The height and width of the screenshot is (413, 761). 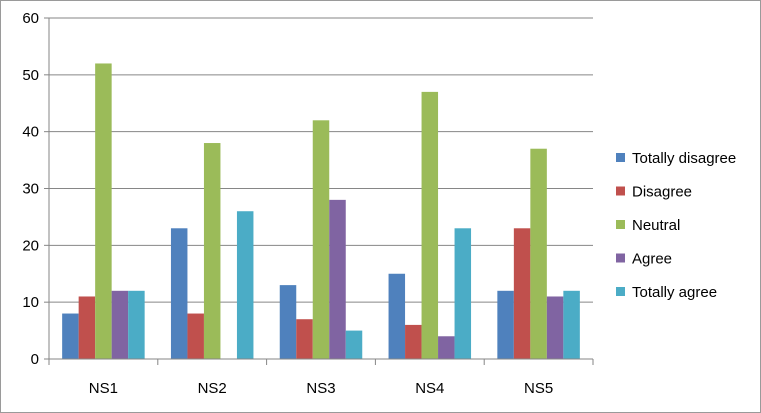 I want to click on x-tick-label: NS1, so click(x=103, y=388).